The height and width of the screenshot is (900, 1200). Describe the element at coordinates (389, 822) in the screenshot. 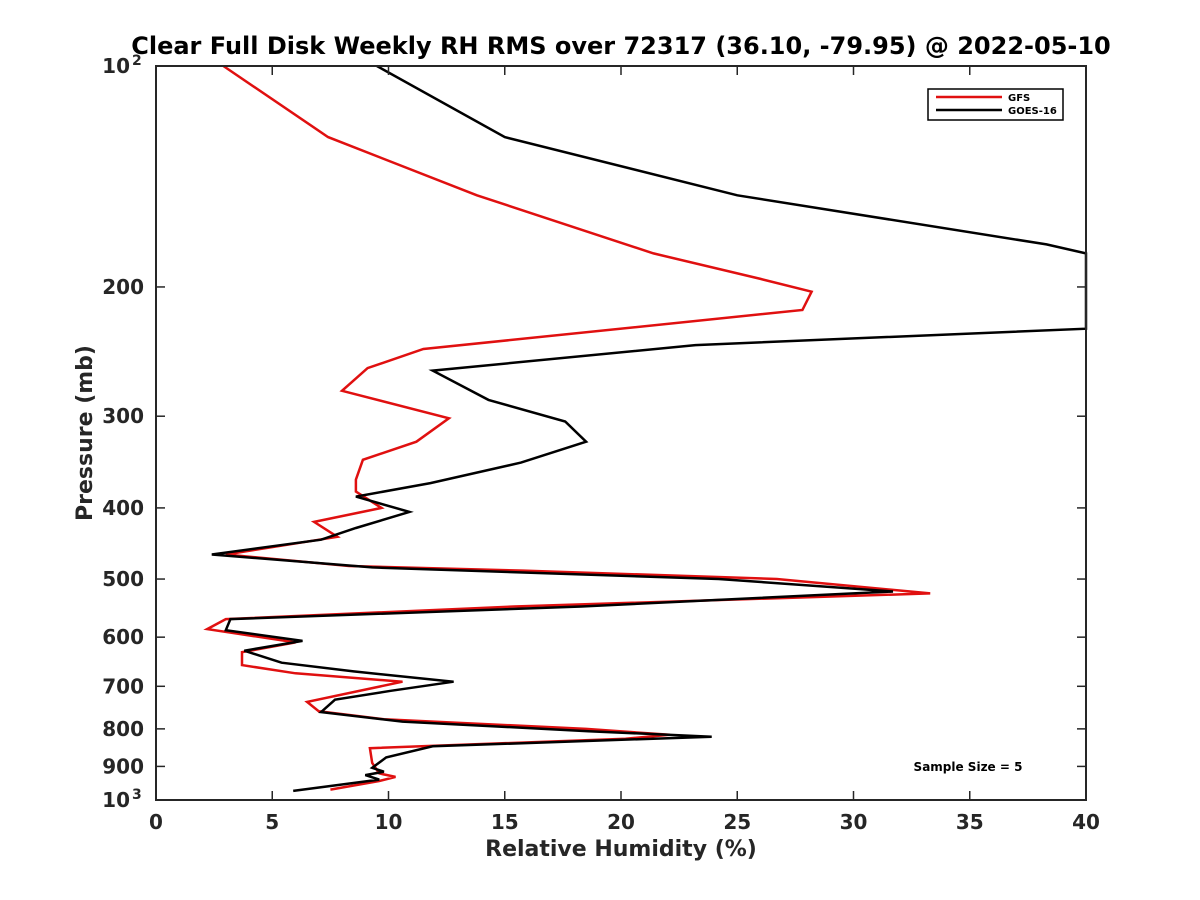

I see `x-tick-label: 10` at that location.